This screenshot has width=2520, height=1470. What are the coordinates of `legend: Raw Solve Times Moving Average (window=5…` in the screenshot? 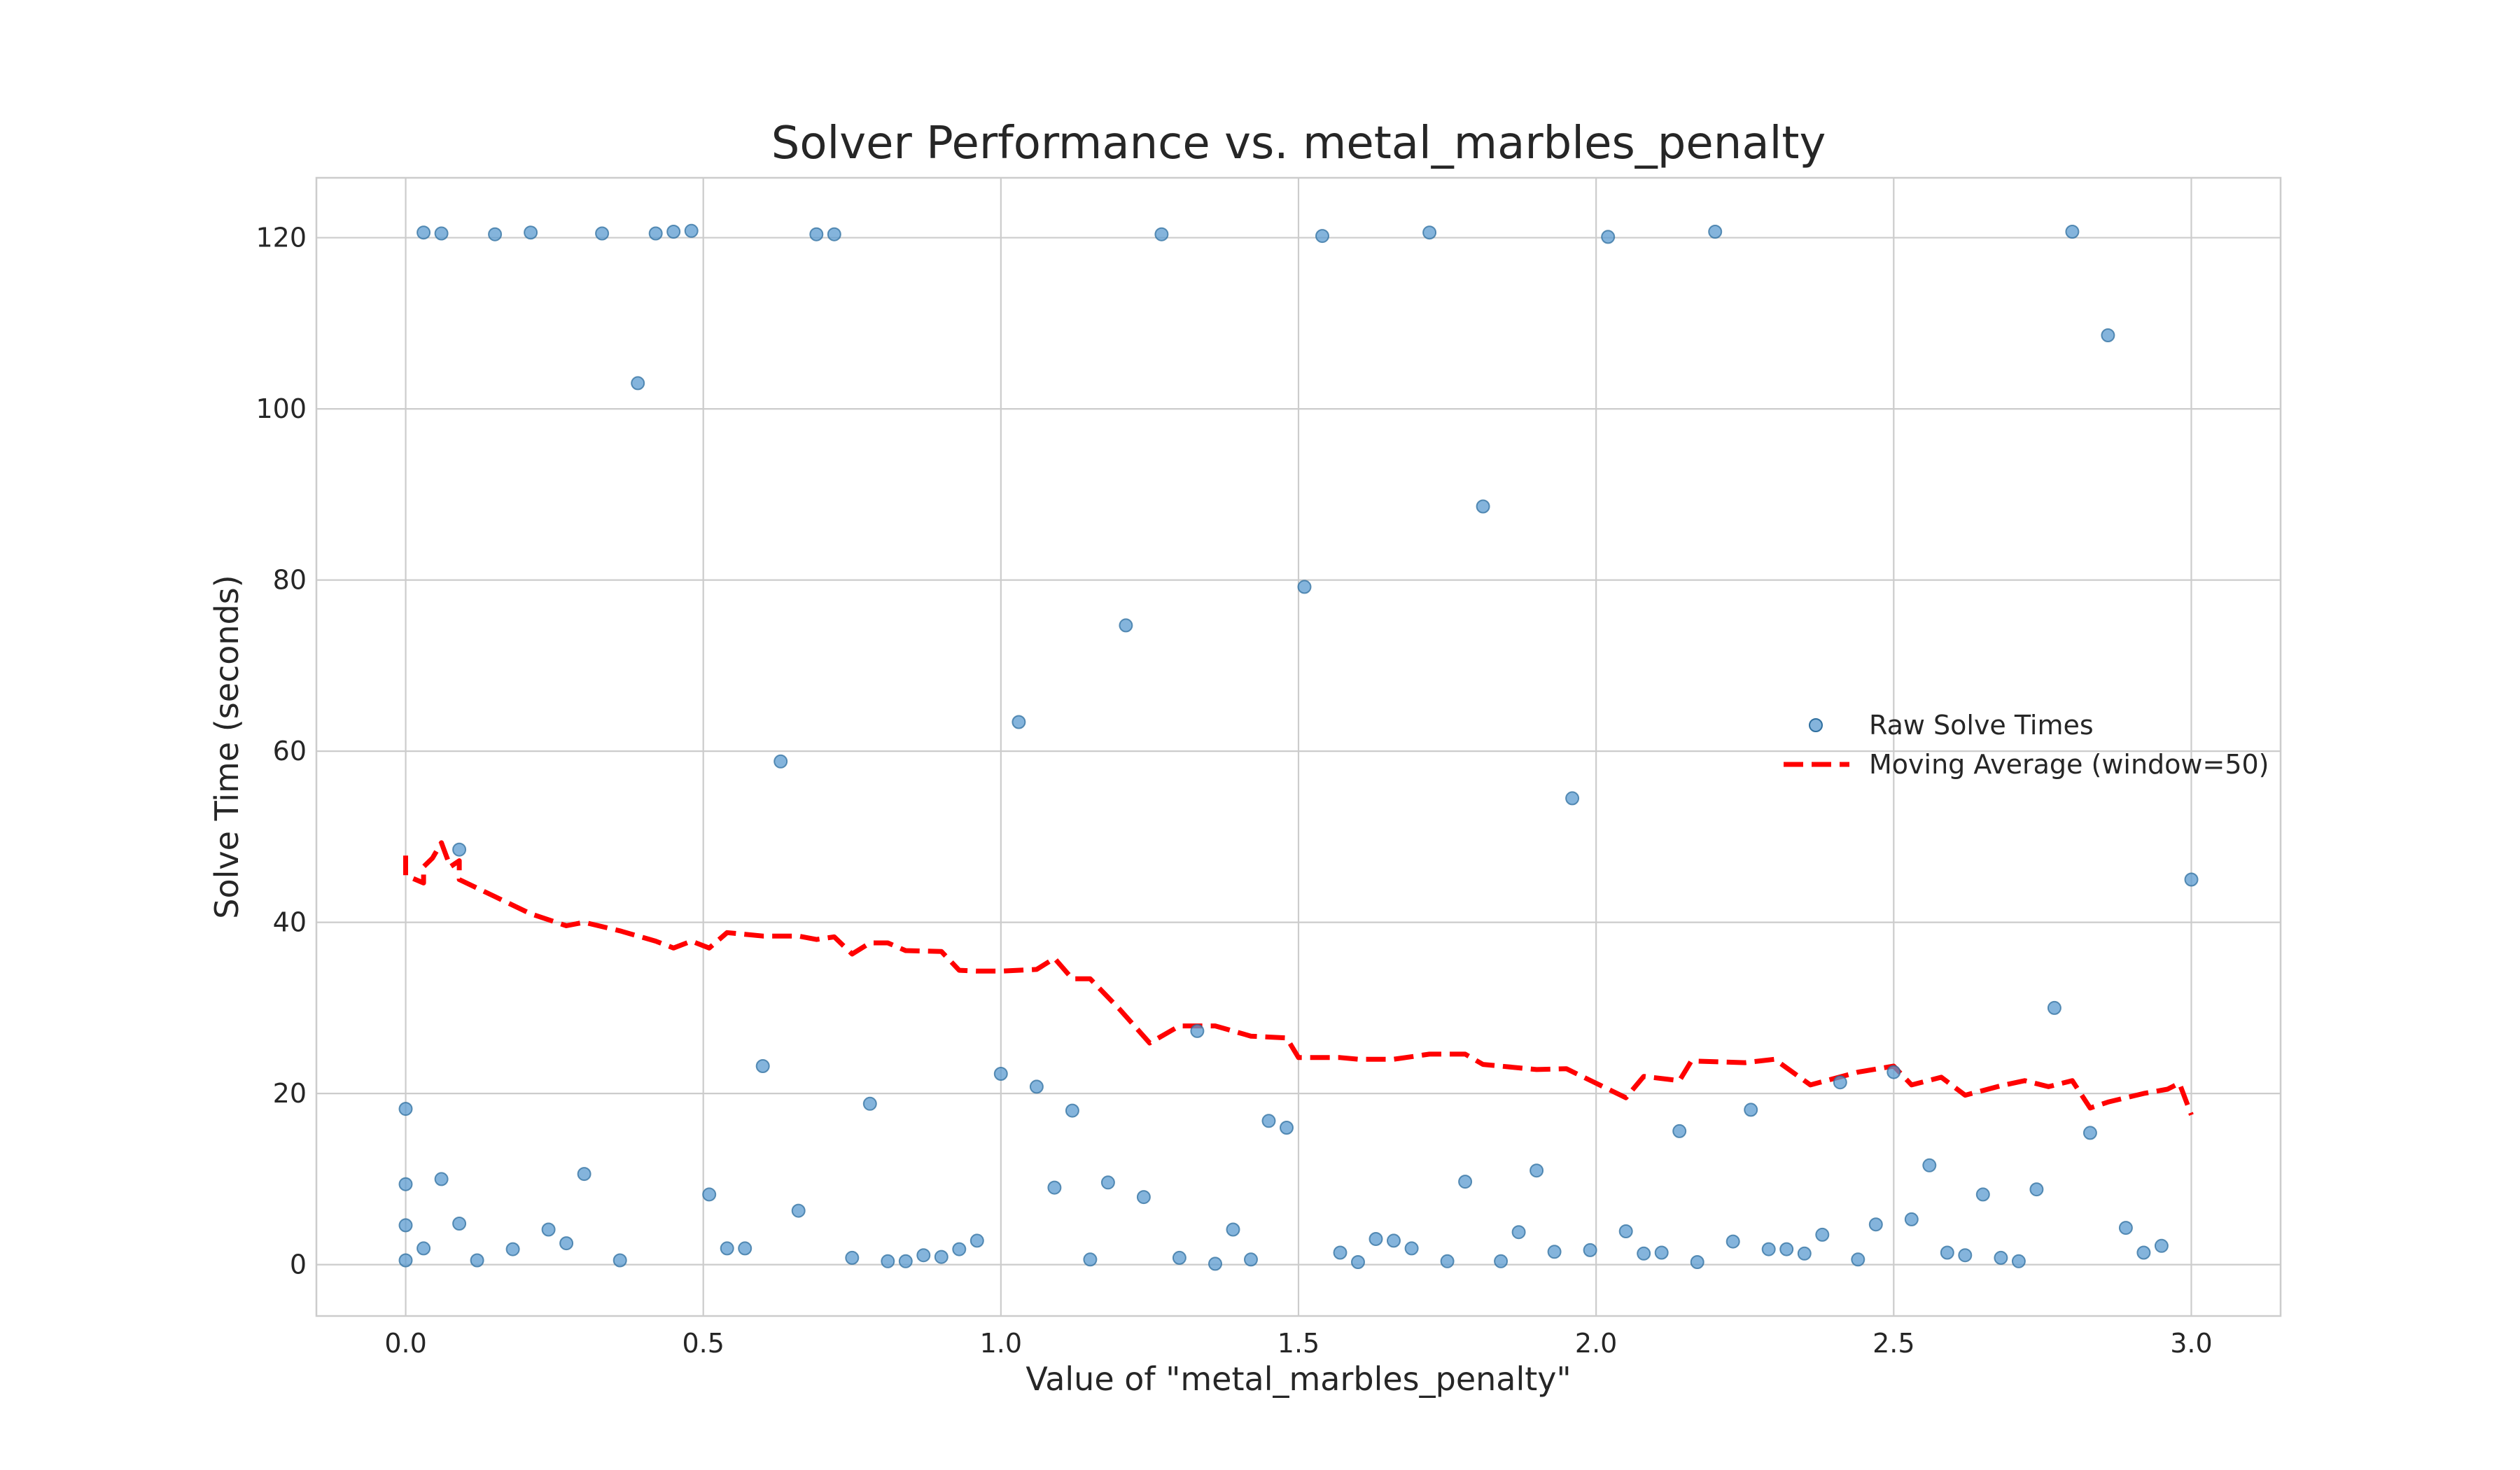 It's located at (2026, 745).